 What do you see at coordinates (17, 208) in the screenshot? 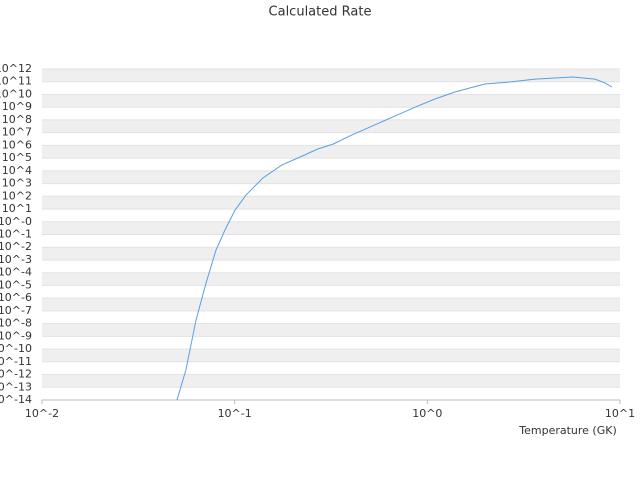
I see `y-tick-label: 10^1` at bounding box center [17, 208].